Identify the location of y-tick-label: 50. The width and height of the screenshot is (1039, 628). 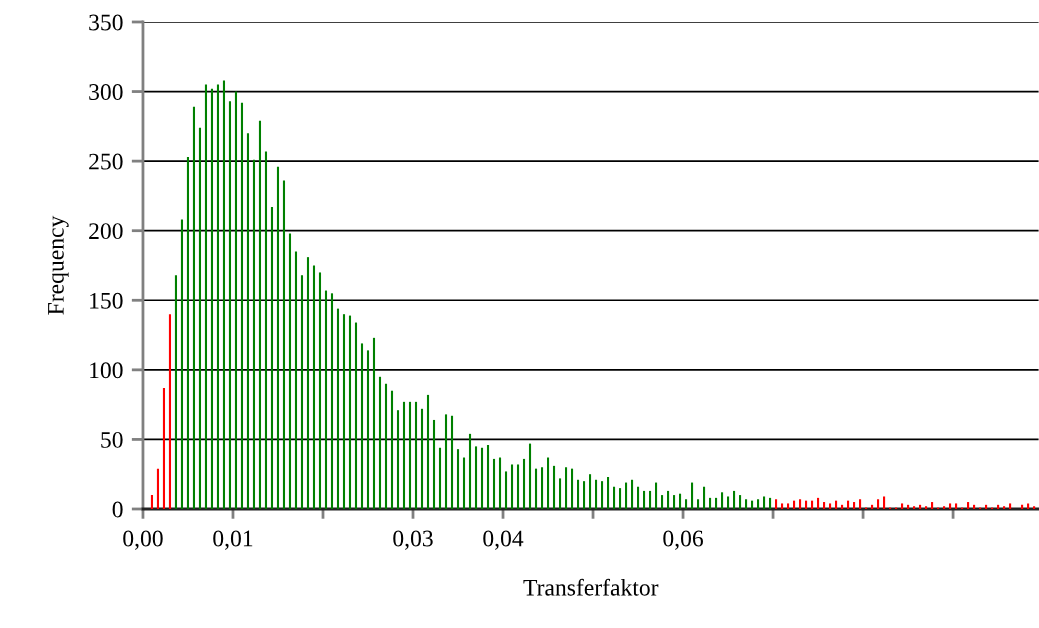
(112, 439).